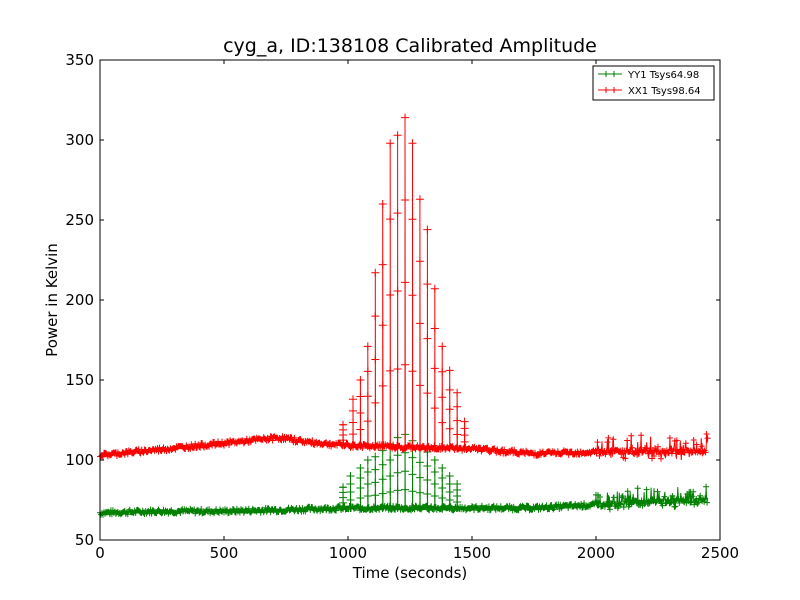  Describe the element at coordinates (410, 46) in the screenshot. I see `chart-title: cyg_a, ID:138108 Calibrated Amplitude` at that location.